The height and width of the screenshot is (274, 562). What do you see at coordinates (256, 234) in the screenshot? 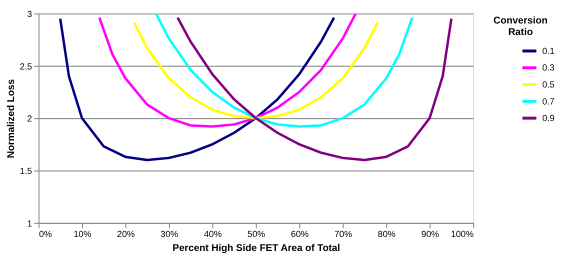
I see `x-tick-label: 50%` at bounding box center [256, 234].